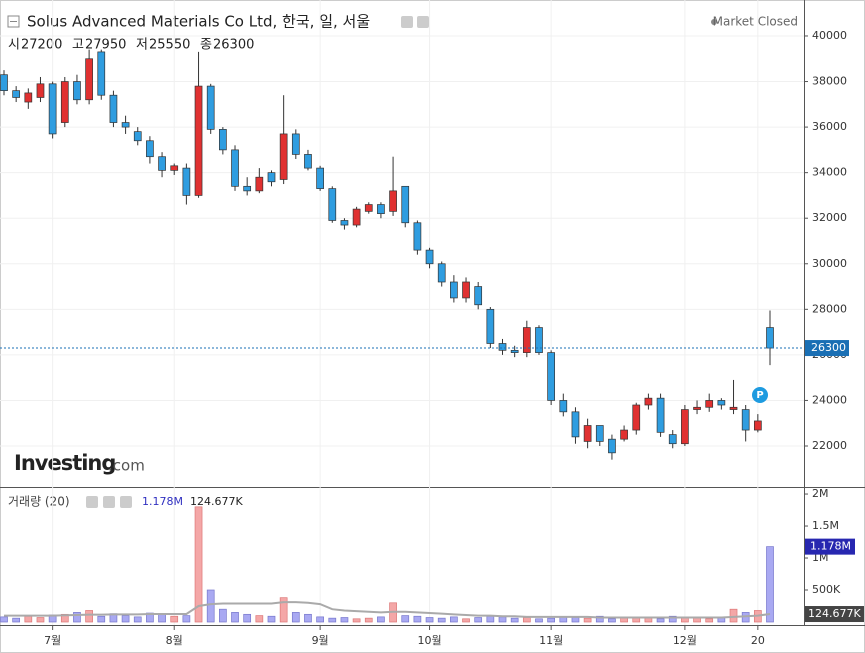 This screenshot has width=865, height=653. What do you see at coordinates (39, 502) in the screenshot?
I see `volume-legend: 거래량 (20)` at bounding box center [39, 502].